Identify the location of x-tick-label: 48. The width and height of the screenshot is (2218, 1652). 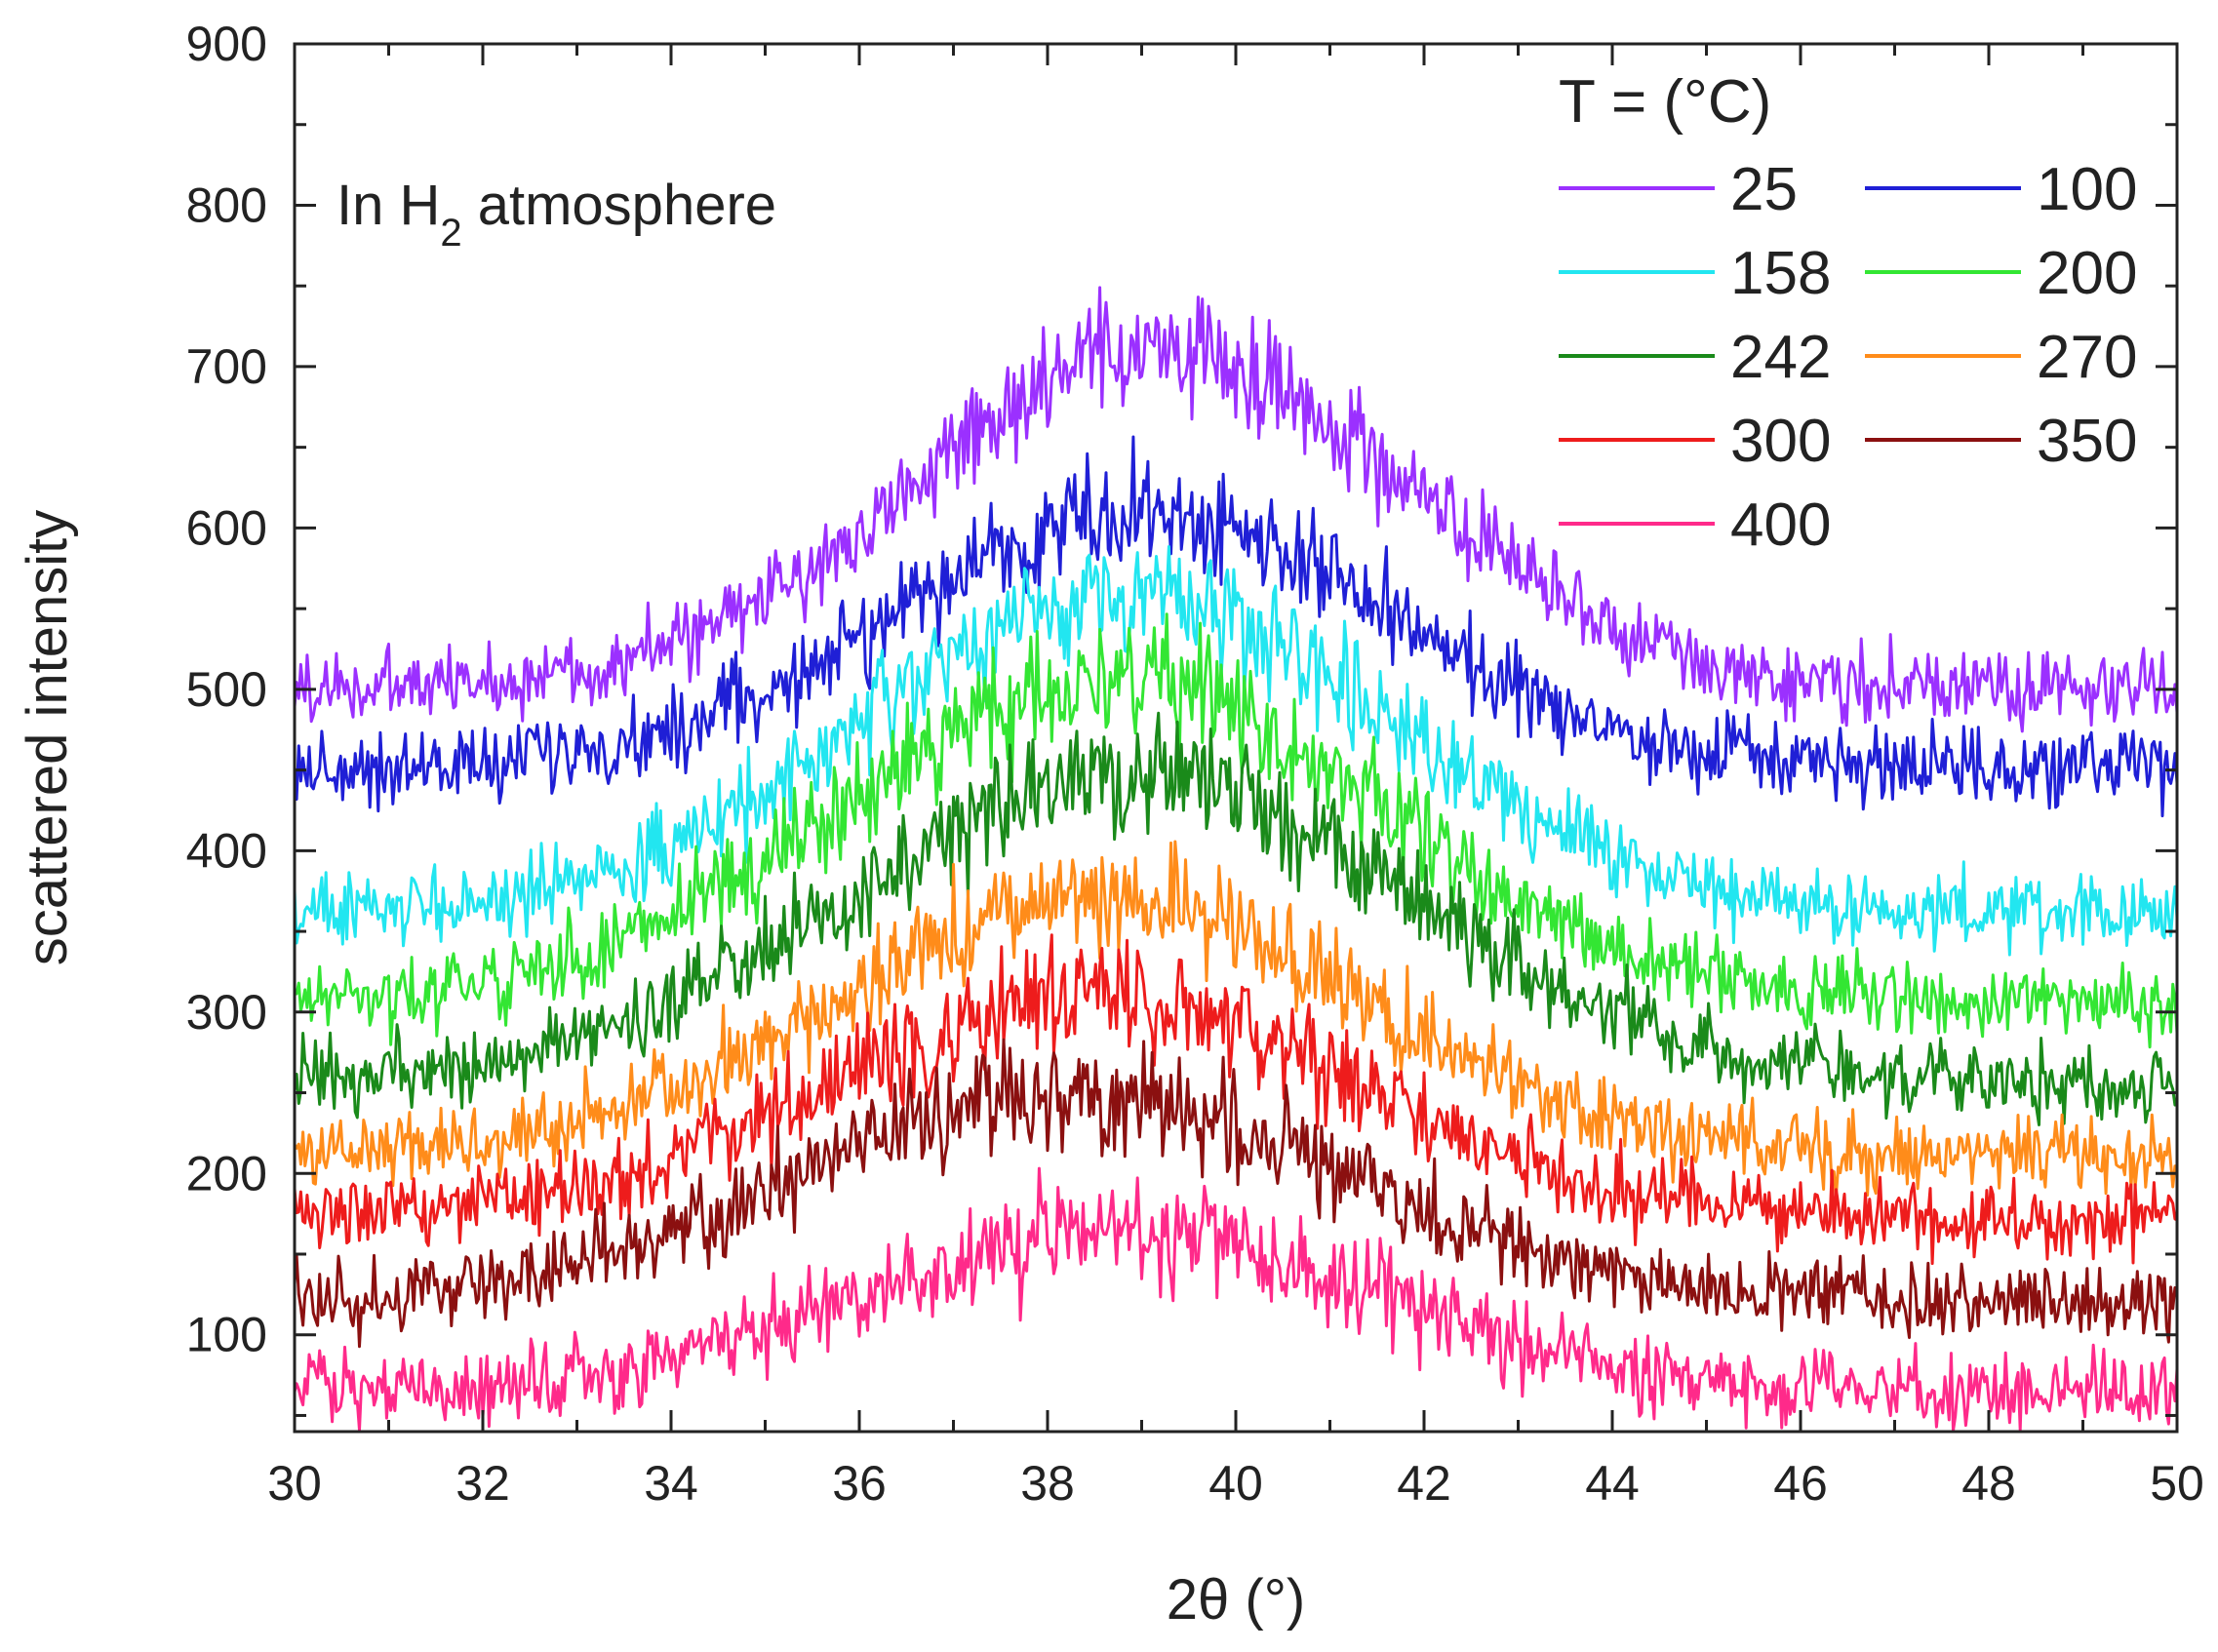
(1988, 1483).